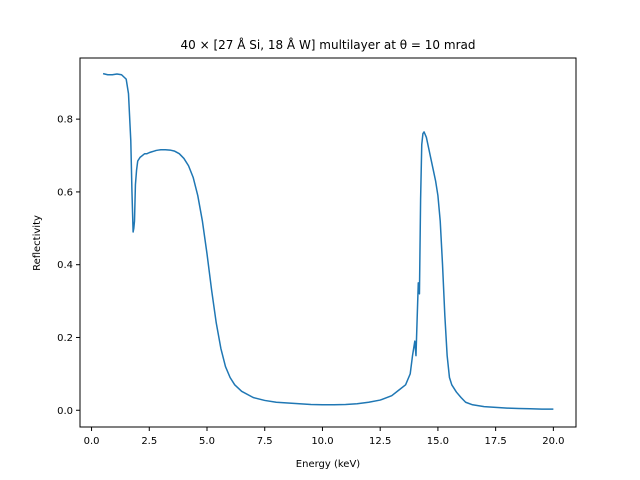 This screenshot has width=640, height=480. What do you see at coordinates (65, 192) in the screenshot?
I see `y-tick-label: 0.6` at bounding box center [65, 192].